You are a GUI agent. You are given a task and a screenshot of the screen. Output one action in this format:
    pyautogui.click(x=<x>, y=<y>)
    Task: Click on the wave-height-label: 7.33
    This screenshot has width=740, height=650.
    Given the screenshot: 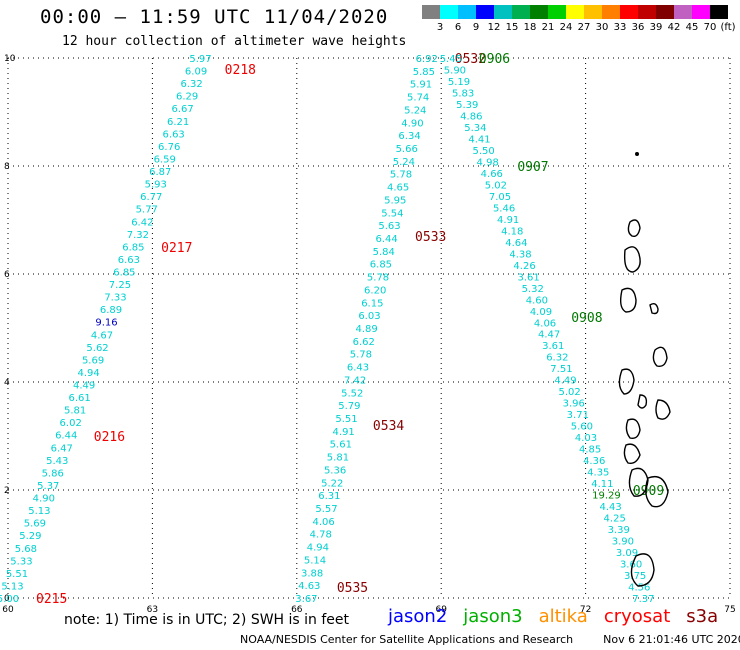 What is the action you would take?
    pyautogui.click(x=115, y=298)
    